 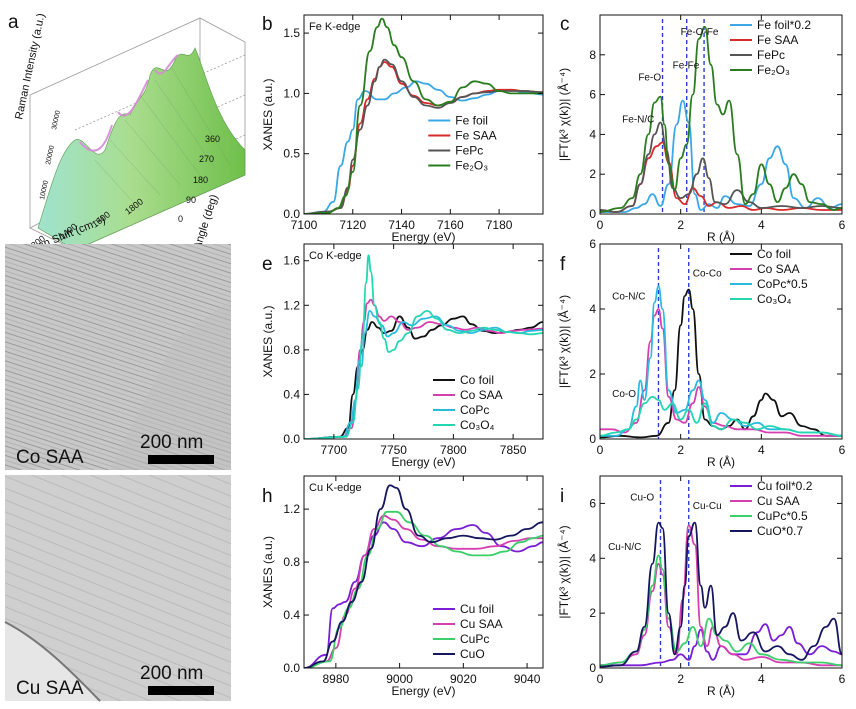 What do you see at coordinates (563, 114) in the screenshot?
I see `y-axis-label: |FT(k³ χ(k))| (Å⁻⁴)` at bounding box center [563, 114].